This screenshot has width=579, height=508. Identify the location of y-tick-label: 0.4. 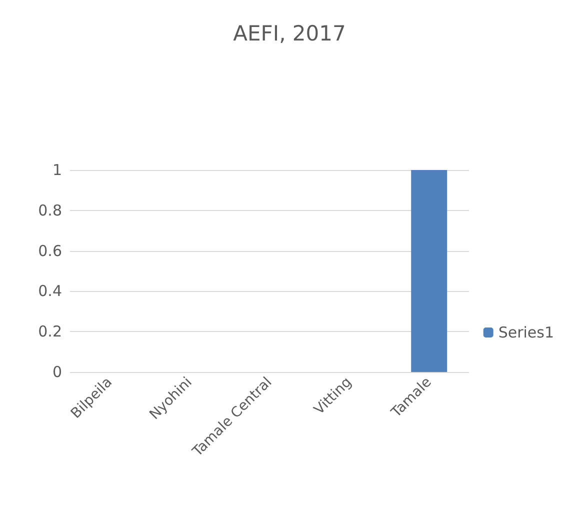
(50, 291).